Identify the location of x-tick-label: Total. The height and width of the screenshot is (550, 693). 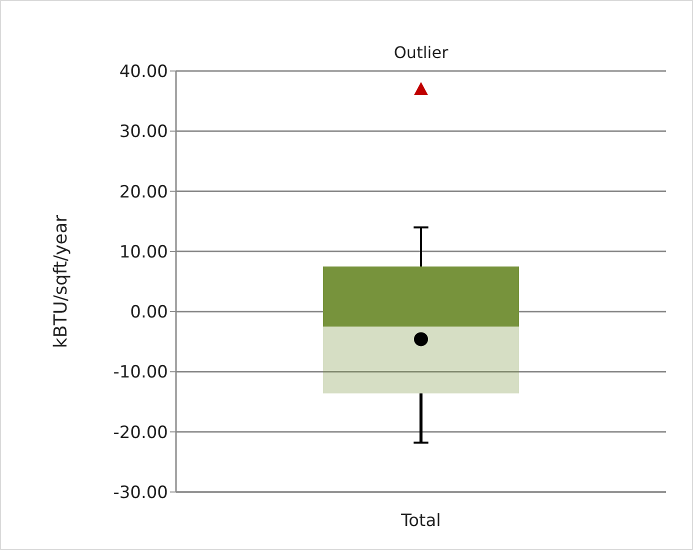
(420, 521).